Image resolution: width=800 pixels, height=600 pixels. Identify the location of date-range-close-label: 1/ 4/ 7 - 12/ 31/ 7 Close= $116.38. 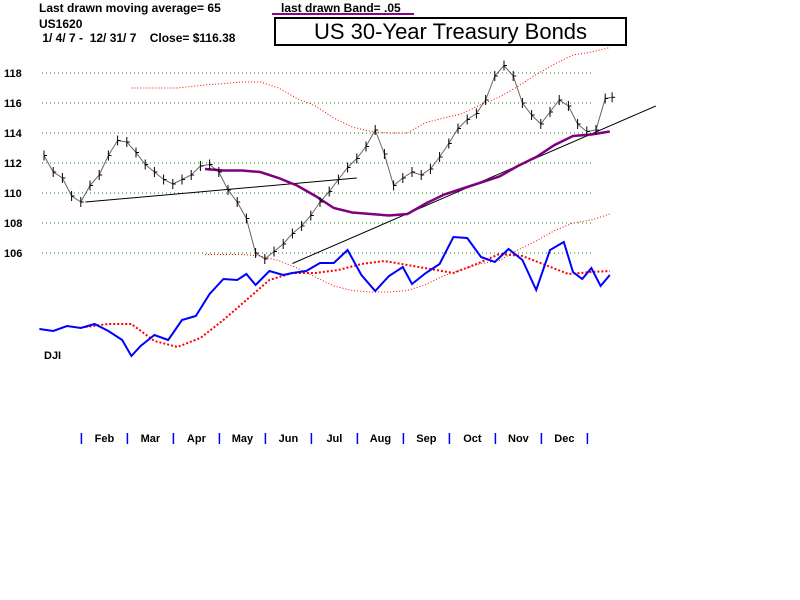
(137, 38).